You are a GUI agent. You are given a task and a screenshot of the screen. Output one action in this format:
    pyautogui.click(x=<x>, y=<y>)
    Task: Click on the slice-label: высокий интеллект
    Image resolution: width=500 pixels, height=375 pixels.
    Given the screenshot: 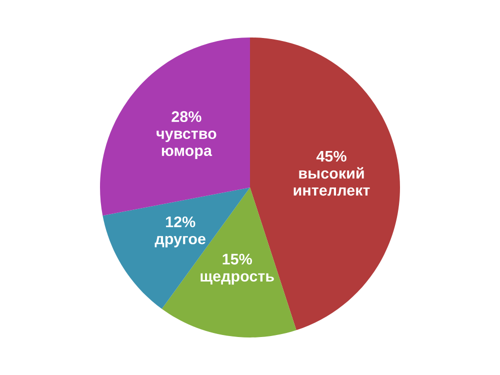 What is the action you would take?
    pyautogui.click(x=332, y=181)
    